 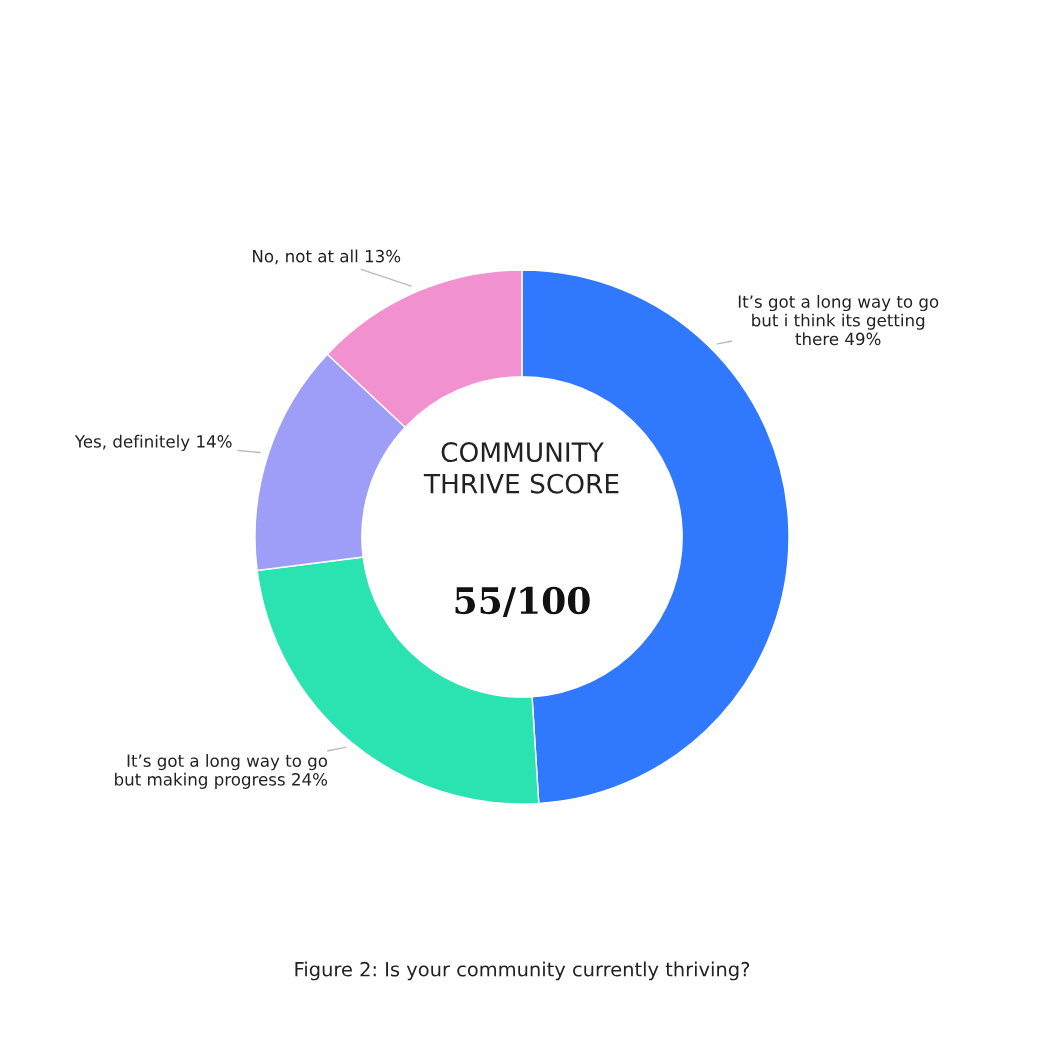 I want to click on text: 55/100, so click(x=522, y=602).